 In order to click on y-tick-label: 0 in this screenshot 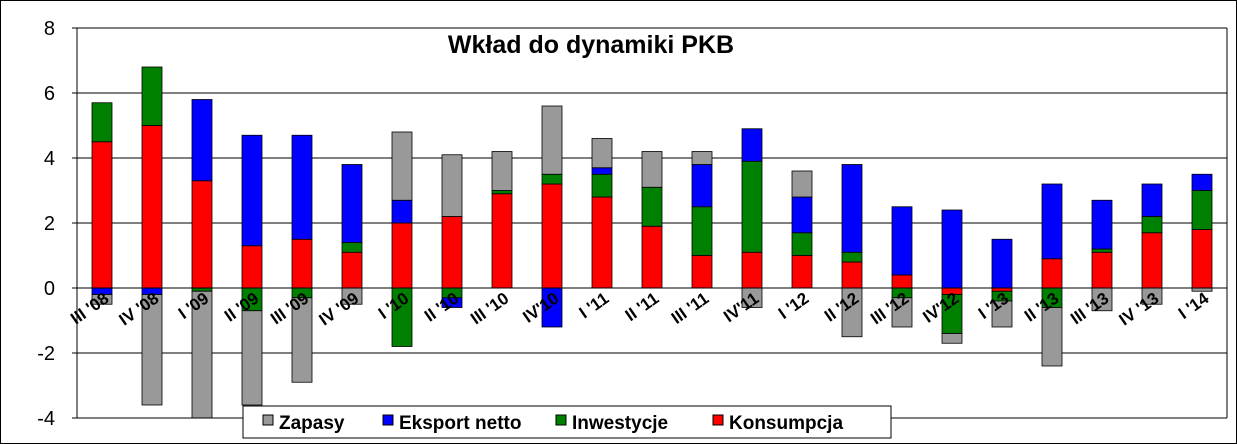, I will do `click(49, 289)`.